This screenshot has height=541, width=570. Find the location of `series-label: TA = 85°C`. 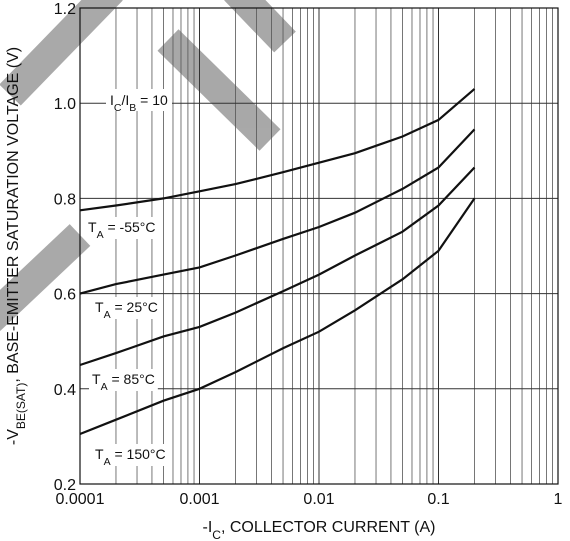

series-label: TA = 85°C is located at coordinates (123, 382).